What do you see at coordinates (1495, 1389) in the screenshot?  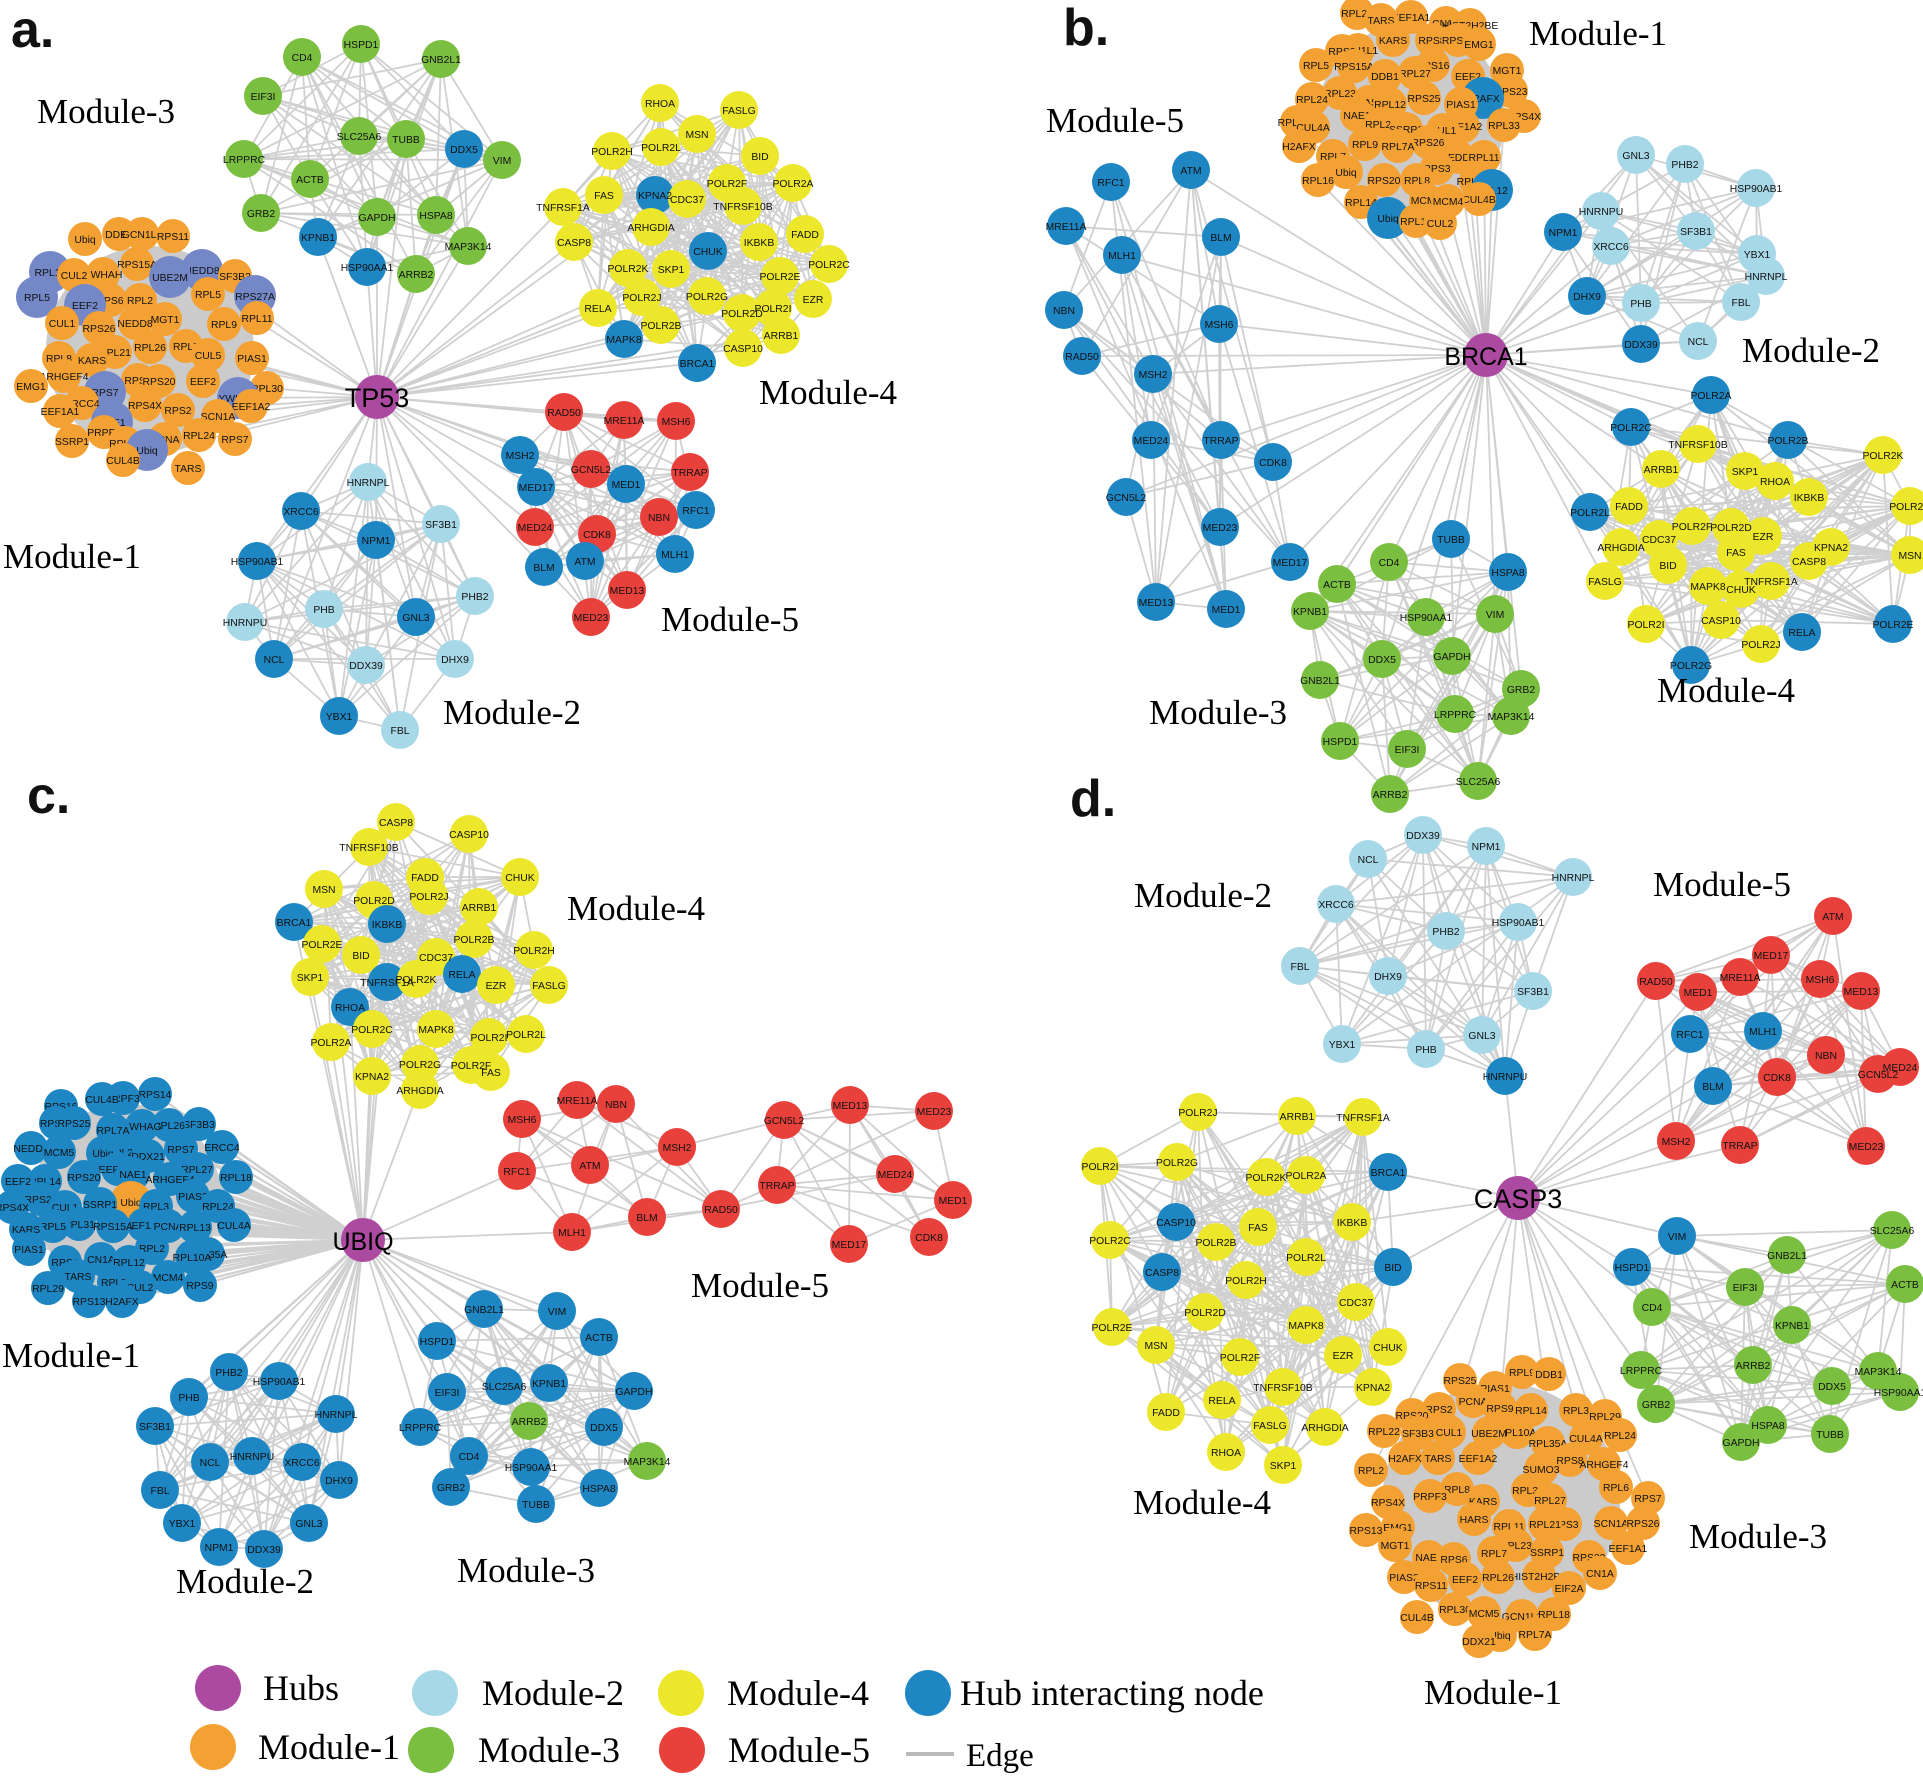 I see `svg-text: PIAS1` at bounding box center [1495, 1389].